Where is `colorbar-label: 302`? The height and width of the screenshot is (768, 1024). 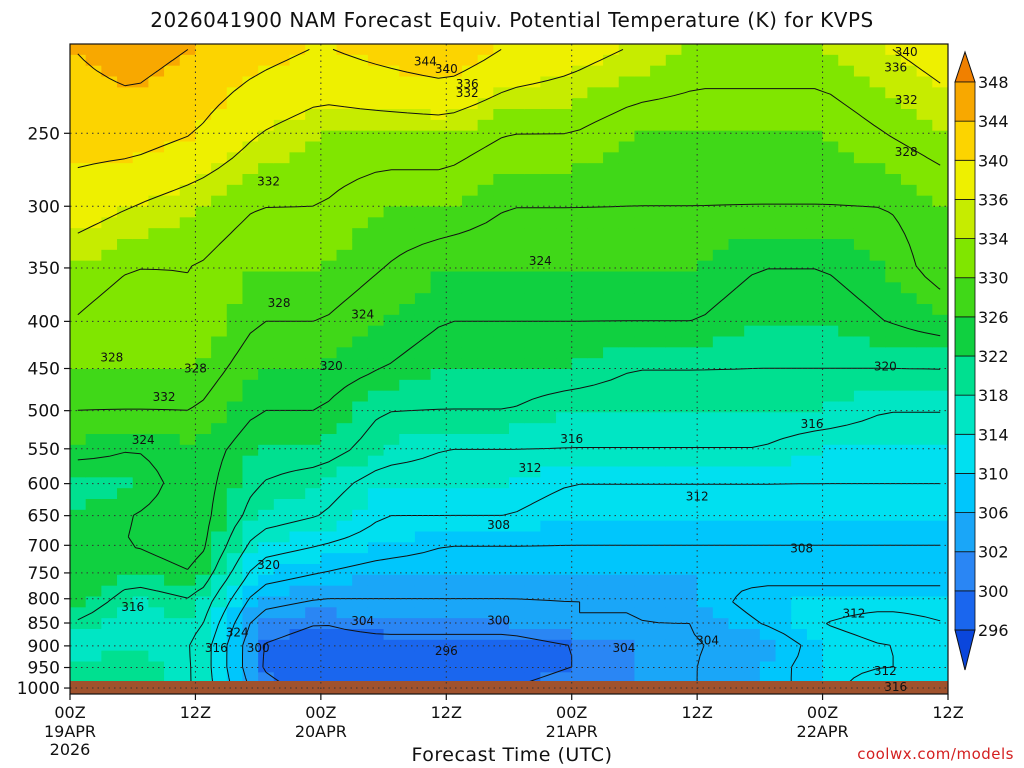 colorbar-label: 302 is located at coordinates (993, 552).